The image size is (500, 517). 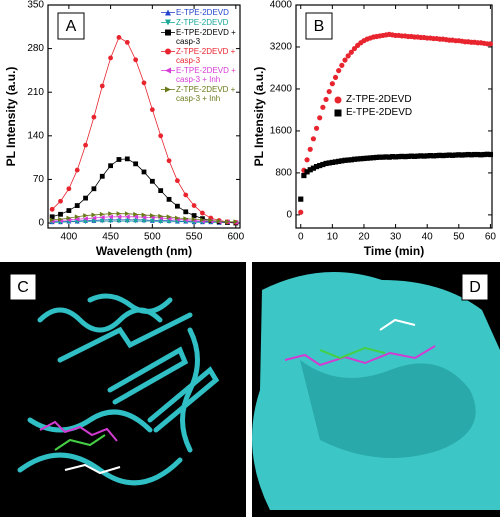 I want to click on legend-label: Z-TPE-2DEVD, so click(x=379, y=99).